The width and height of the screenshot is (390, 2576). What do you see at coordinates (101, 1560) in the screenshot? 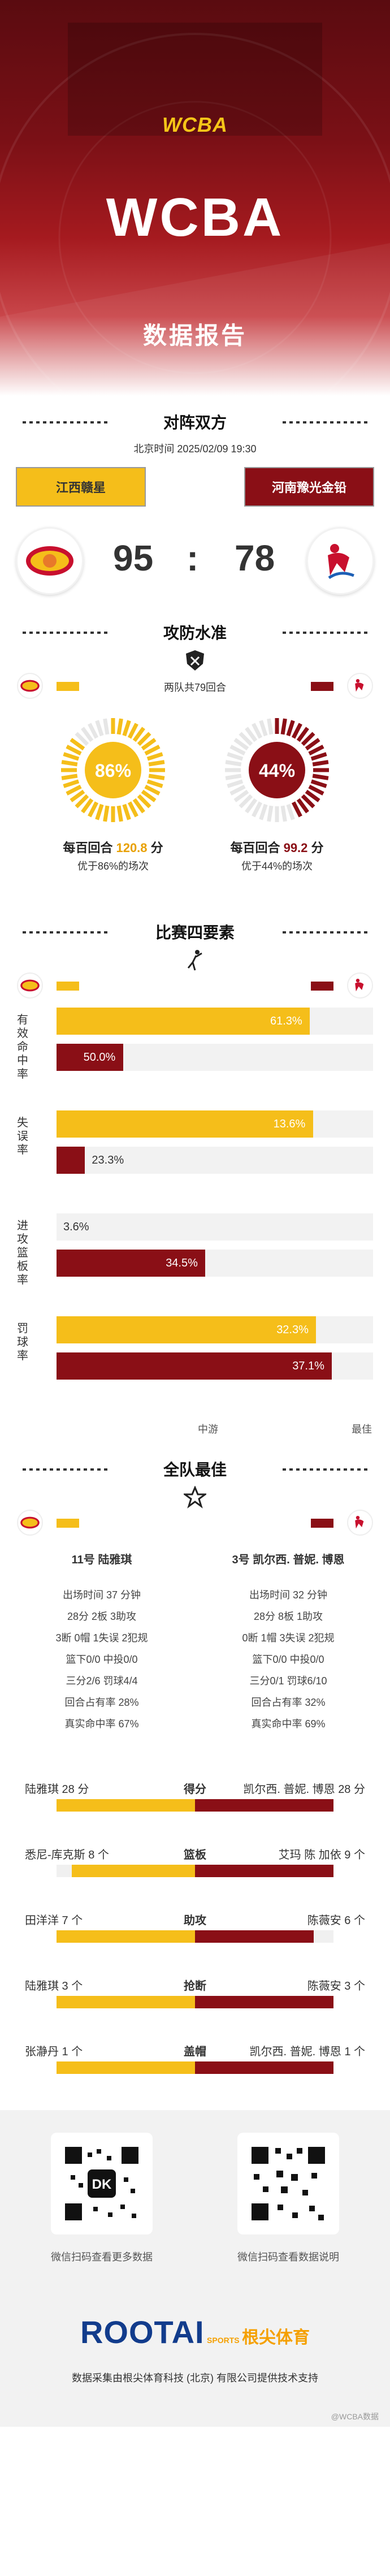
I see `home-best-player-name: 11号 陆雅琪` at bounding box center [101, 1560].